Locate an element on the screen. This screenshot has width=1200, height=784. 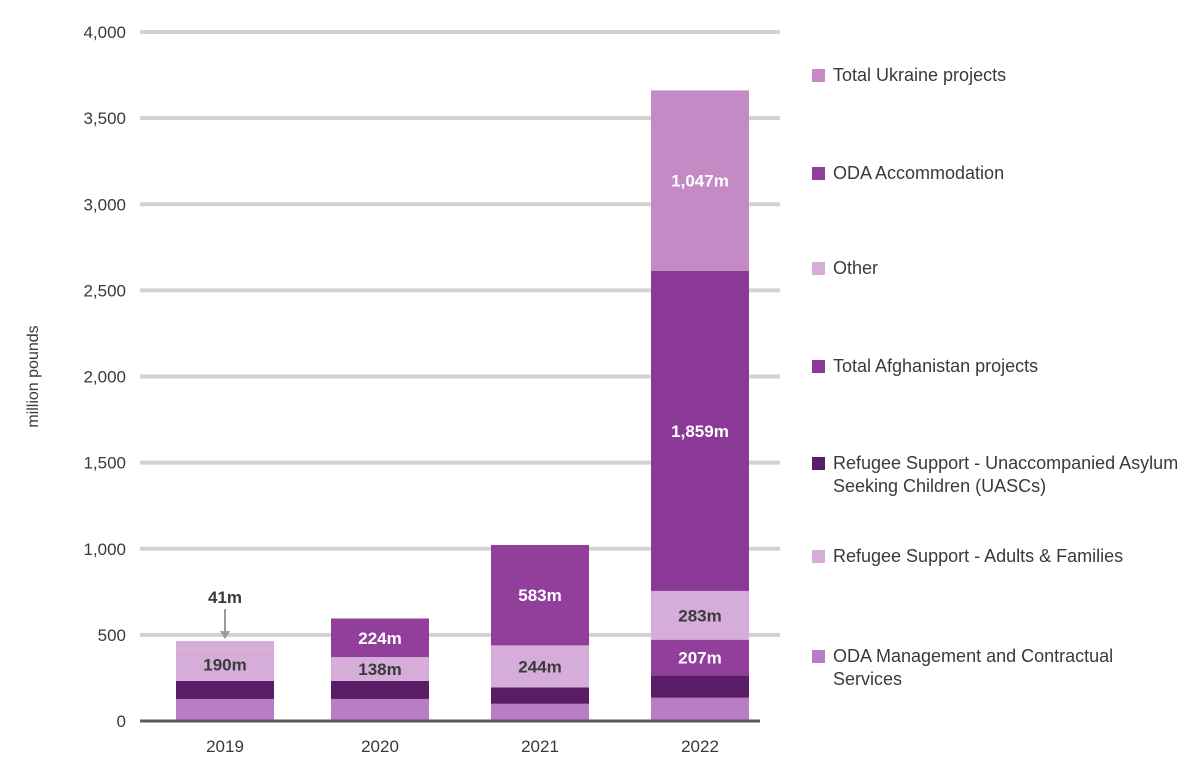
data-label: 244m is located at coordinates (539, 666).